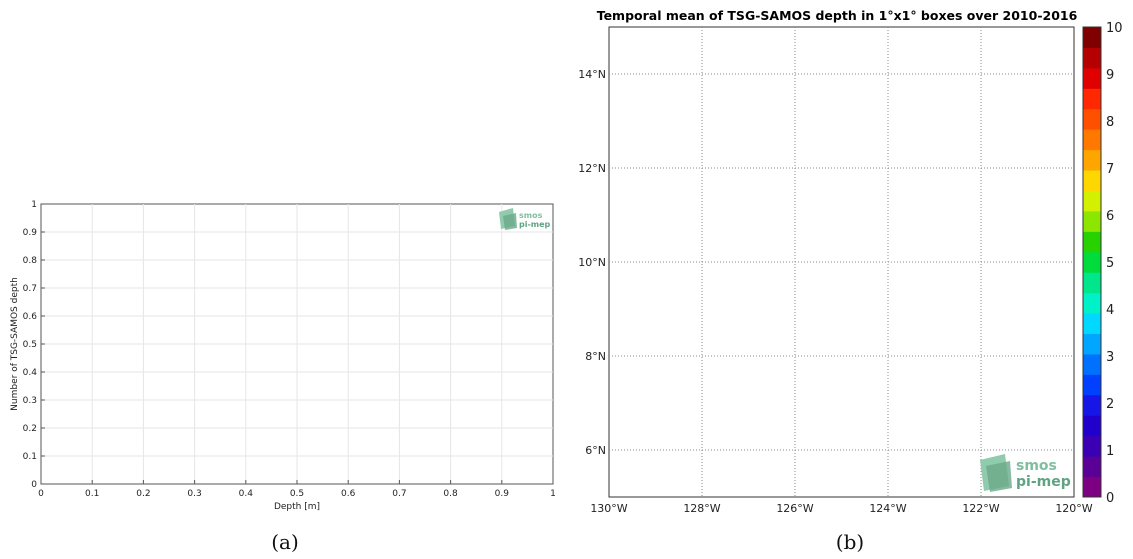 The width and height of the screenshot is (1133, 559). What do you see at coordinates (502, 494) in the screenshot?
I see `histogram-x-tick-label: 0.9` at bounding box center [502, 494].